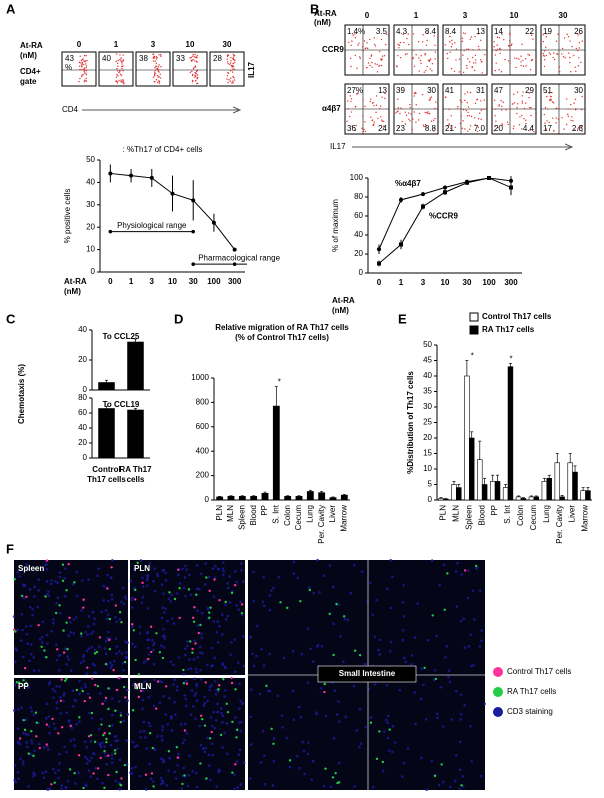 This screenshot has height=798, width=604. What do you see at coordinates (106, 433) in the screenshot?
I see `bar` at bounding box center [106, 433].